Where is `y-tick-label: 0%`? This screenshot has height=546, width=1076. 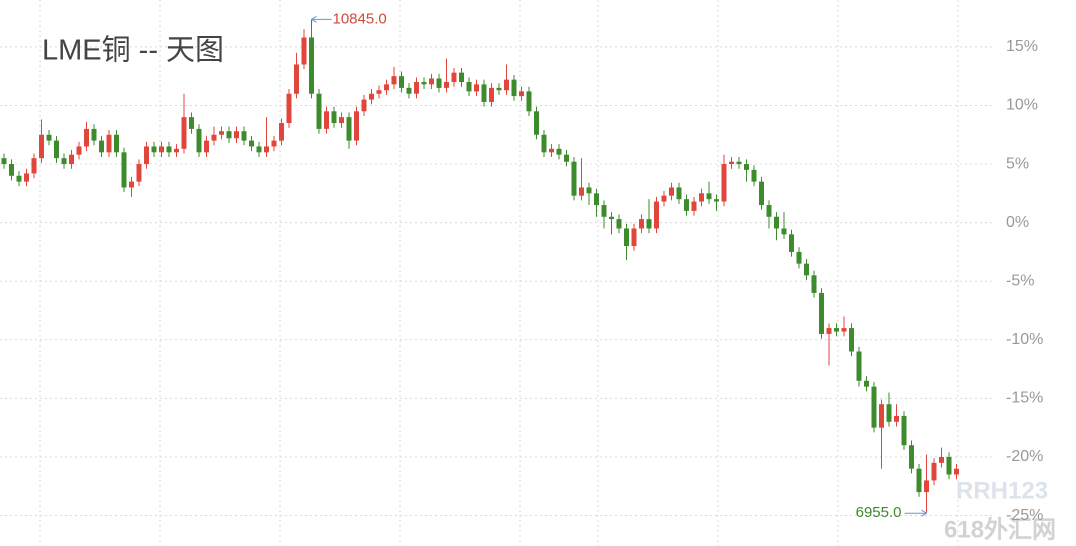 y-tick-label: 0% is located at coordinates (1017, 222).